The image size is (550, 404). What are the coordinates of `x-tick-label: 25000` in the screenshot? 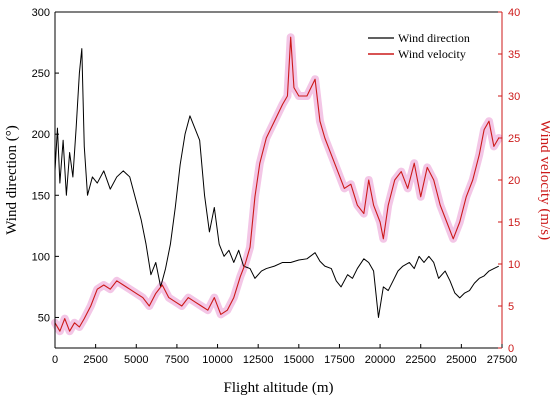 It's located at (461, 360).